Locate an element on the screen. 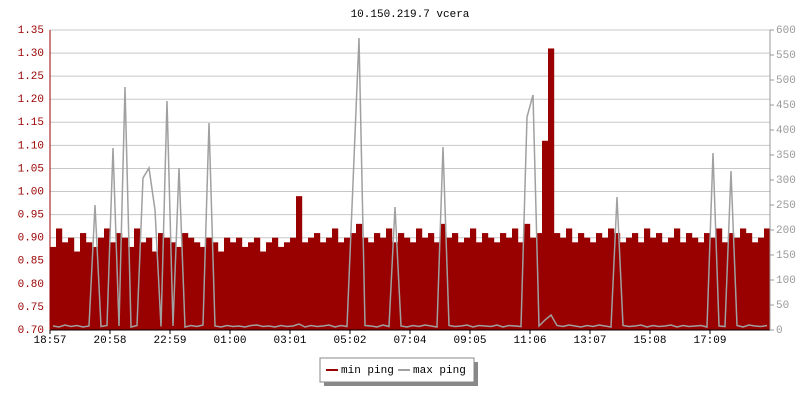 Image resolution: width=800 pixels, height=400 pixels. y-tick-label: 1.30 is located at coordinates (31, 54).